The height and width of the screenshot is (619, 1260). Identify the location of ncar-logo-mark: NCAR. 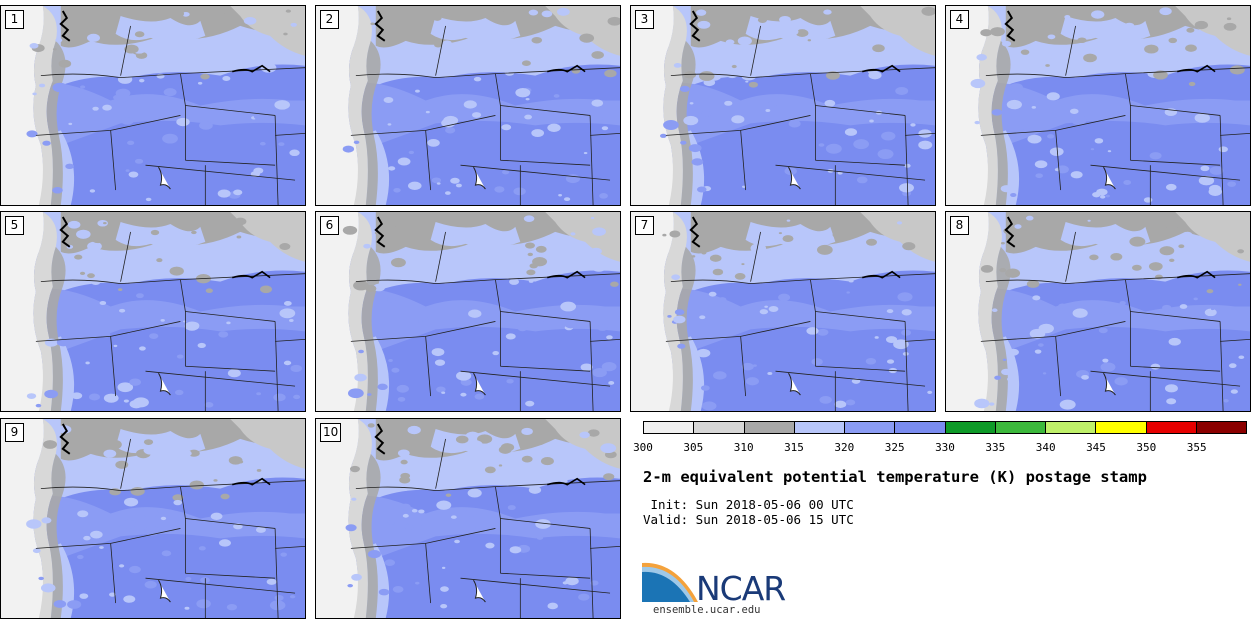
(714, 585).